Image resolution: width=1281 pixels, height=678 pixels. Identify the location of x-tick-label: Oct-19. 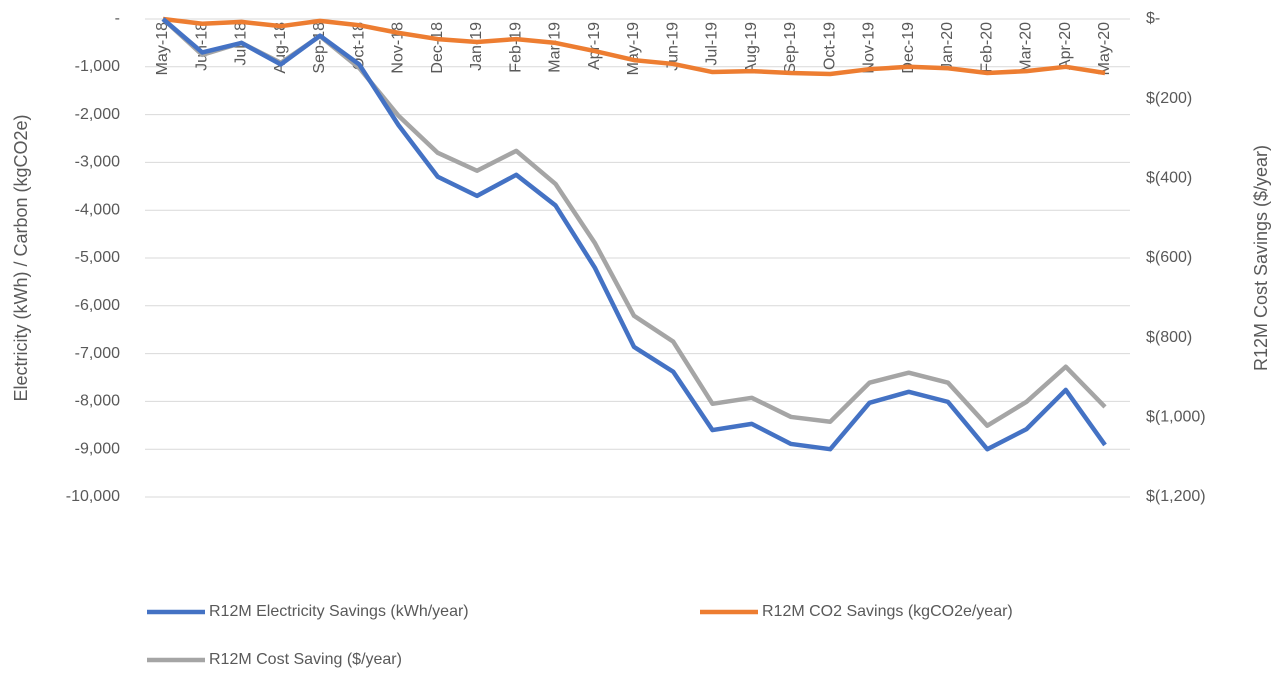
(829, 46).